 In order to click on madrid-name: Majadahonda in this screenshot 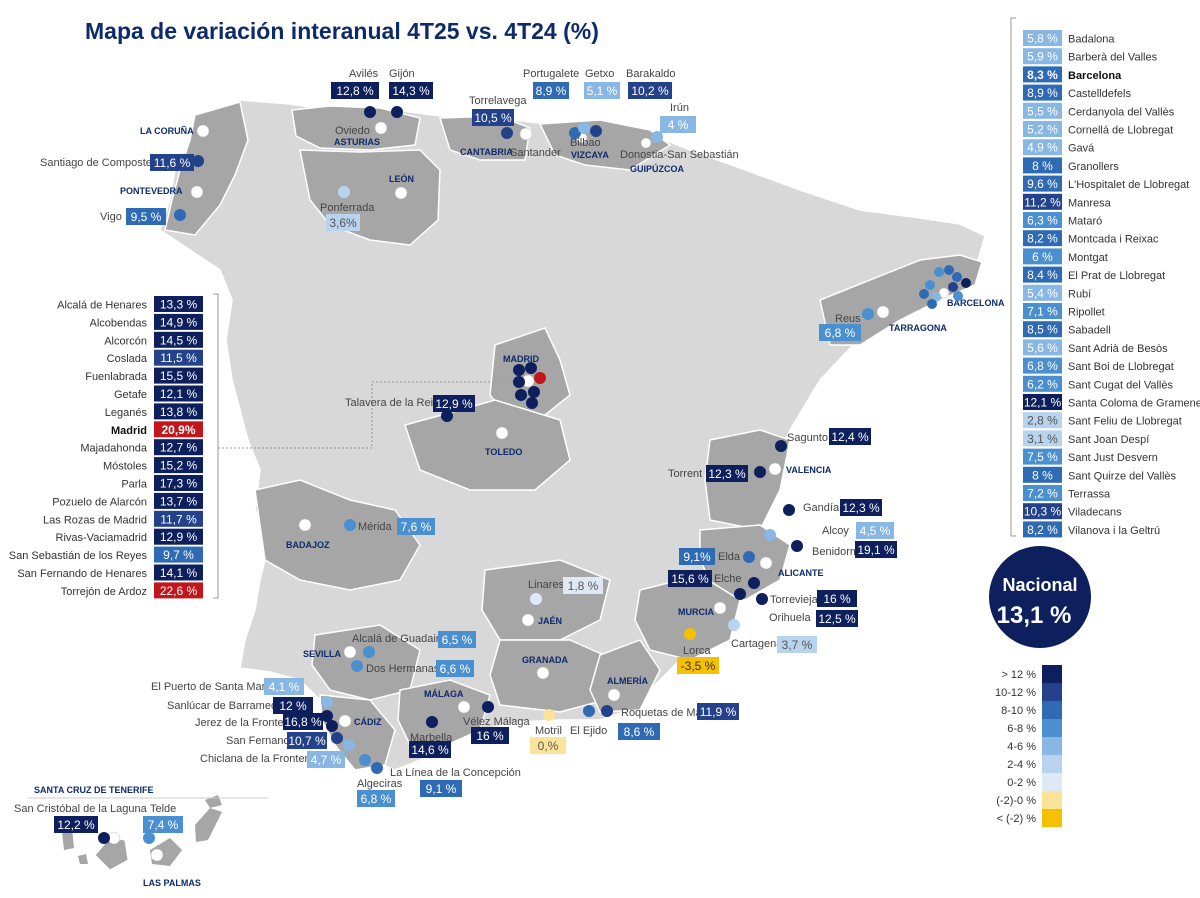, I will do `click(114, 449)`.